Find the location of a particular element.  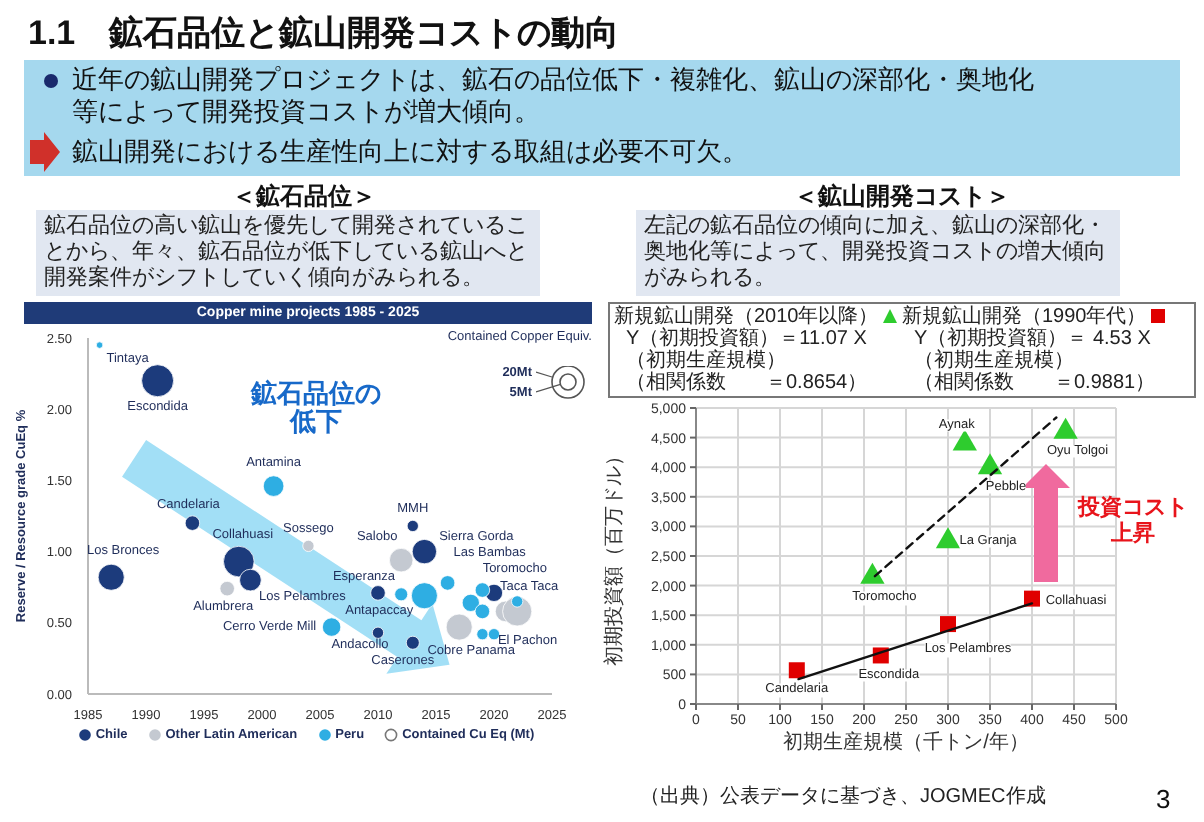

chart-subtitle: 鉱石品位の高い鉱山を優先して開発されていることから、年々、鉱石品位が低下している鉱山へと開発案件がシフトしていく傾向がみられる。 is located at coordinates (288, 253).